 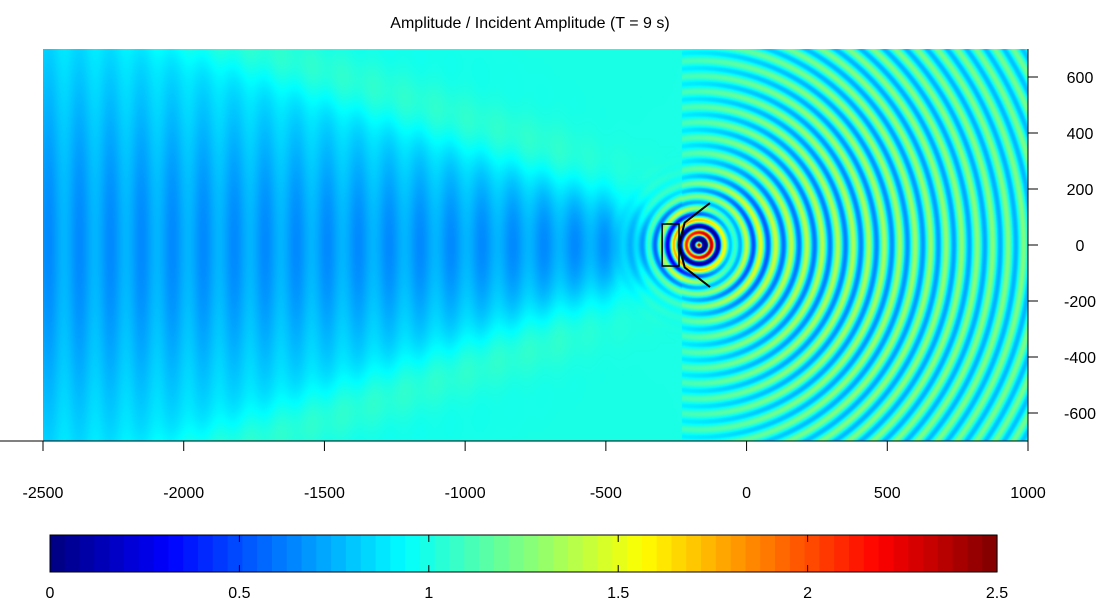 What do you see at coordinates (1028, 493) in the screenshot?
I see `x-tick-label: 1000` at bounding box center [1028, 493].